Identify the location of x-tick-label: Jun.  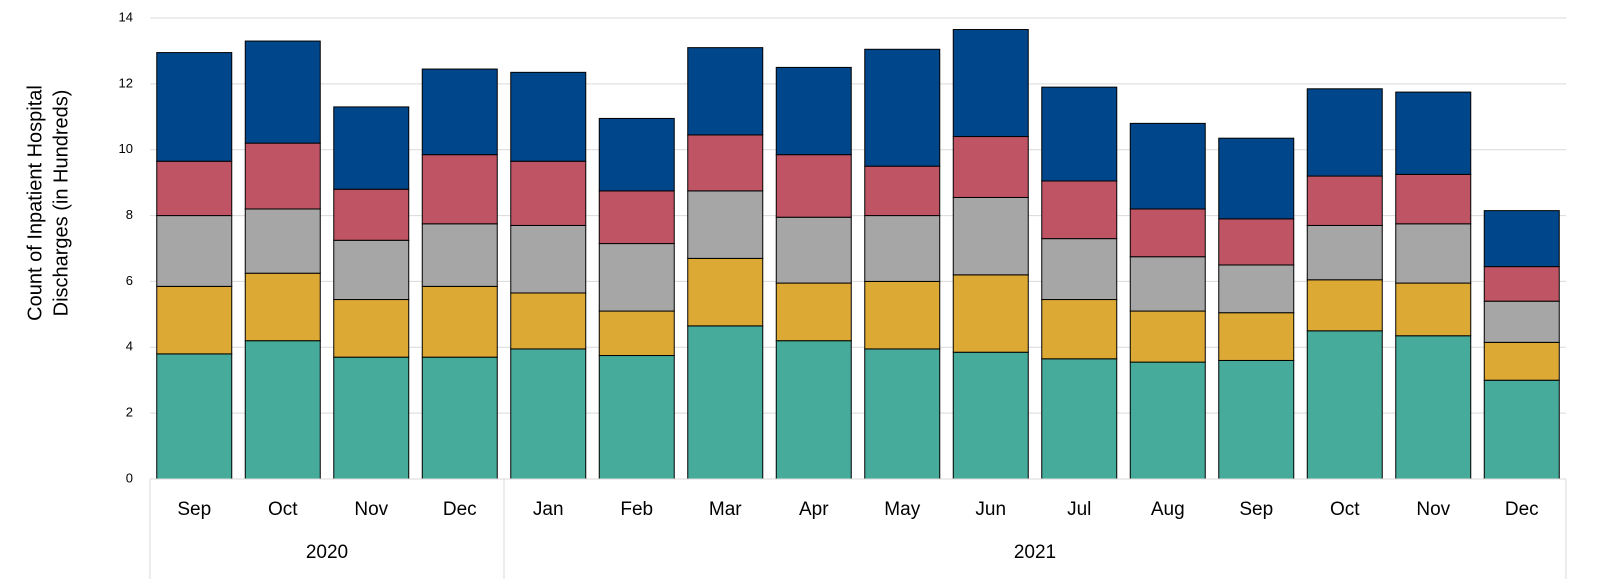
(990, 509).